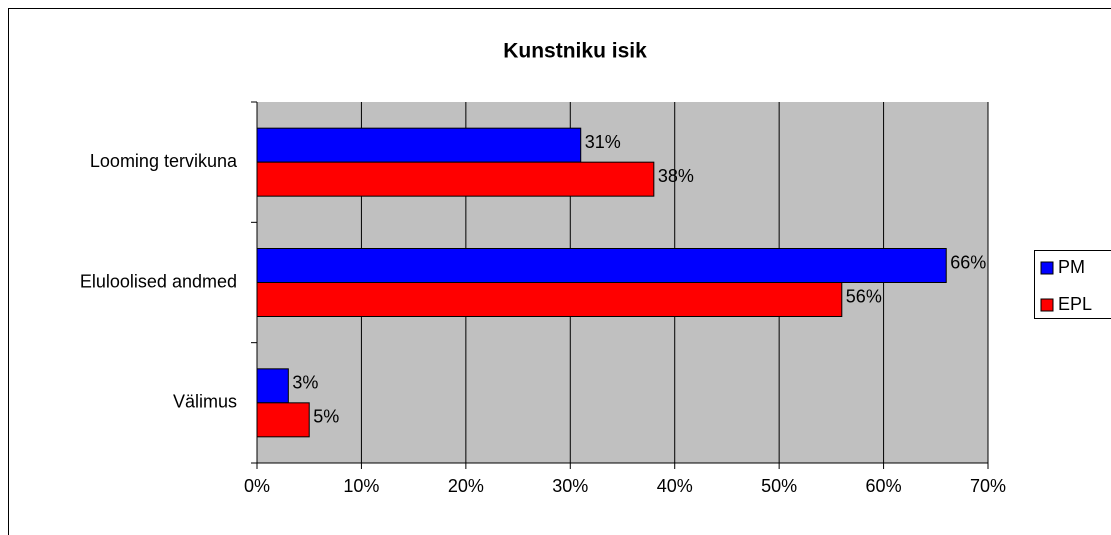  I want to click on y-tick-label: Looming tervikuna, so click(164, 161).